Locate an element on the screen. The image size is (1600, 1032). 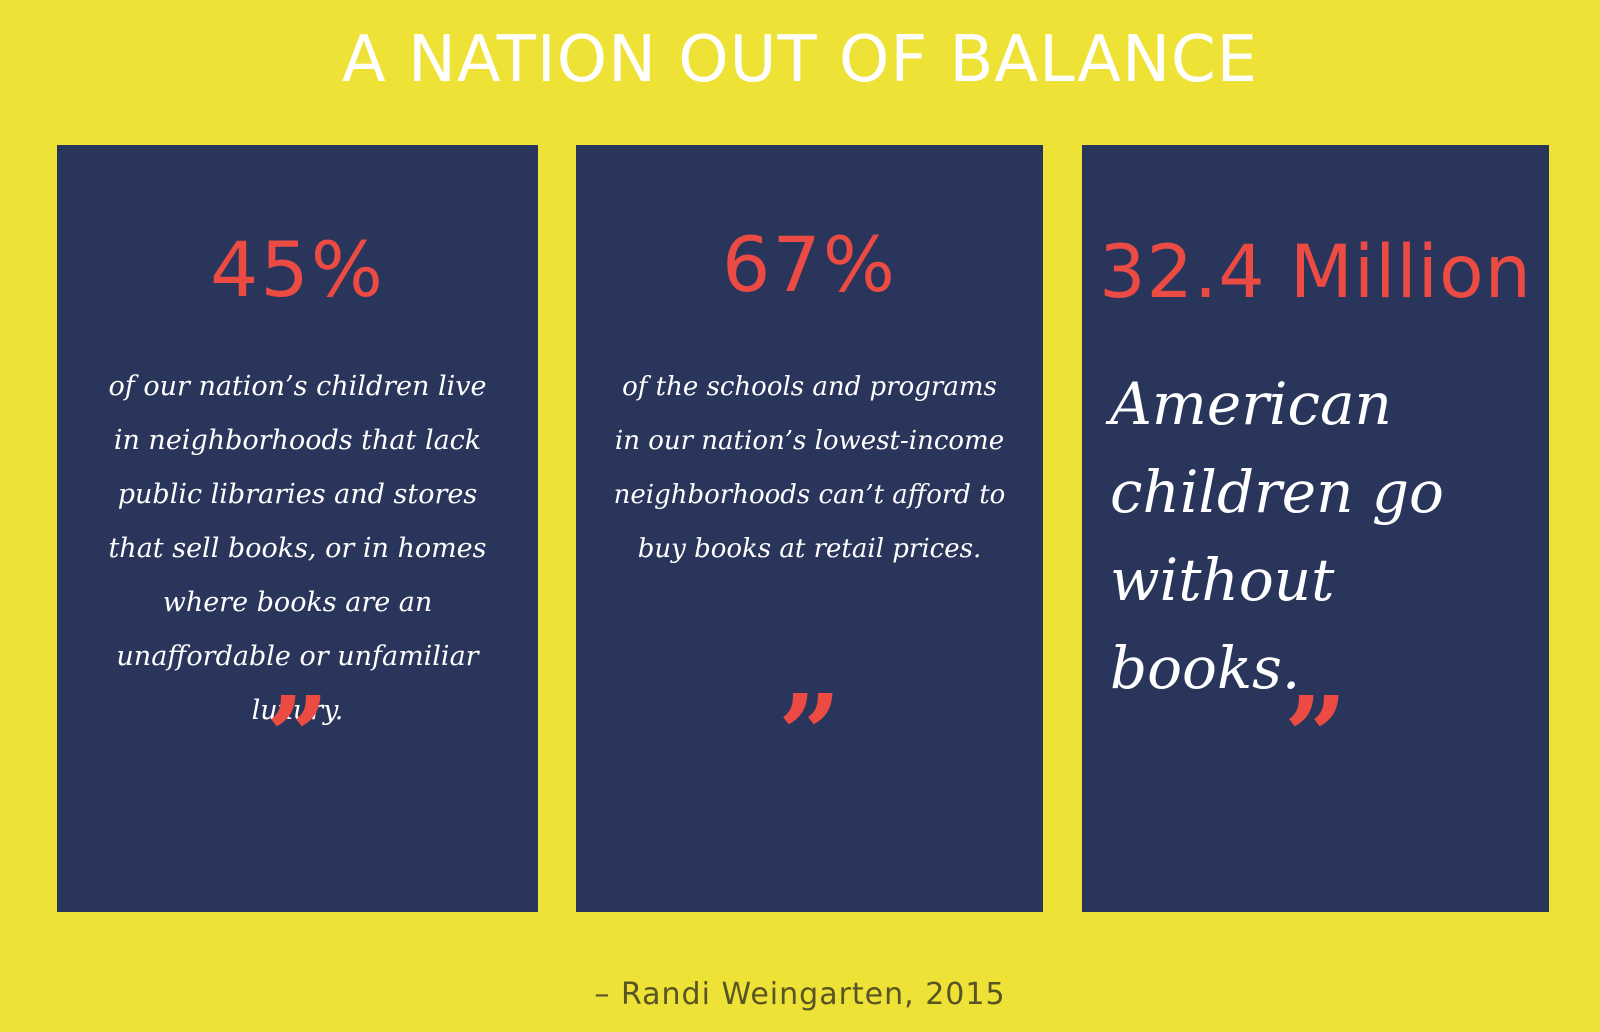
stat-value: 32.4 Million is located at coordinates (1315, 272).